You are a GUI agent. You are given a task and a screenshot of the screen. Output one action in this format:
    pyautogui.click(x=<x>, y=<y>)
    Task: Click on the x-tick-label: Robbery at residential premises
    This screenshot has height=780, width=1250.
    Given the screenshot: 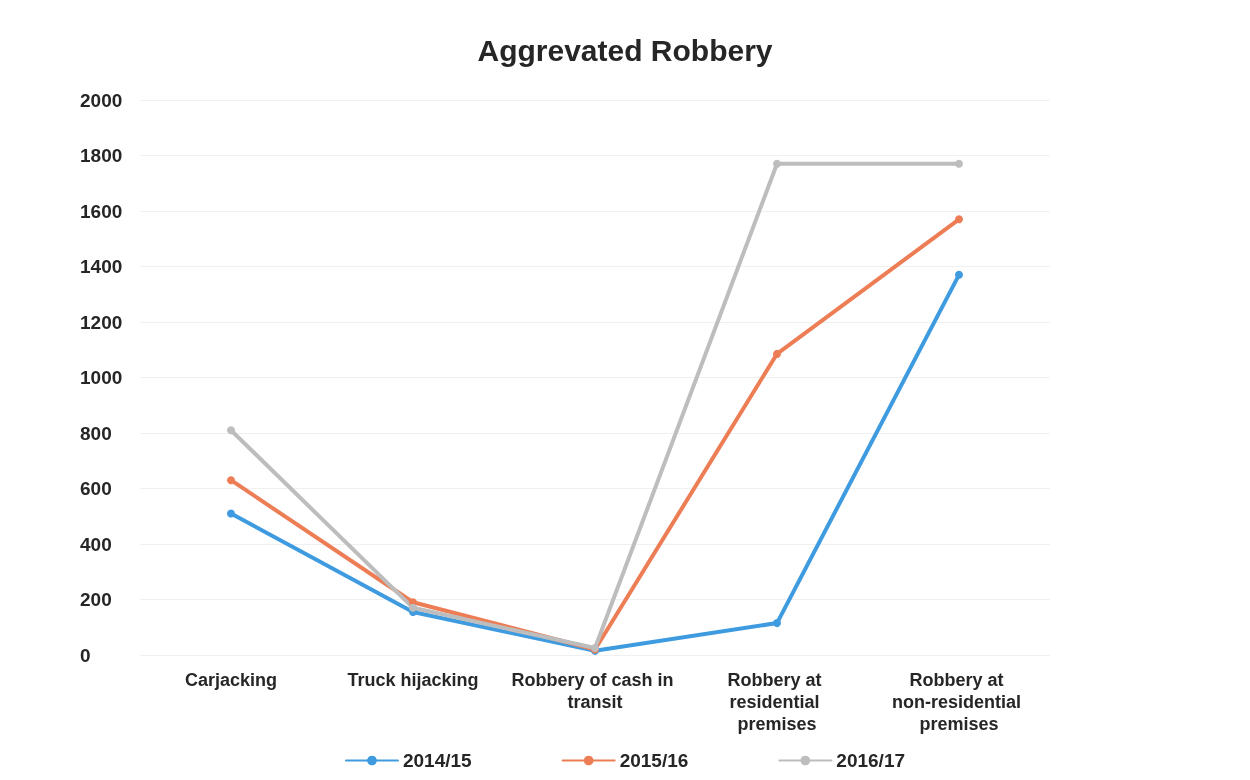 What is the action you would take?
    pyautogui.click(x=777, y=702)
    